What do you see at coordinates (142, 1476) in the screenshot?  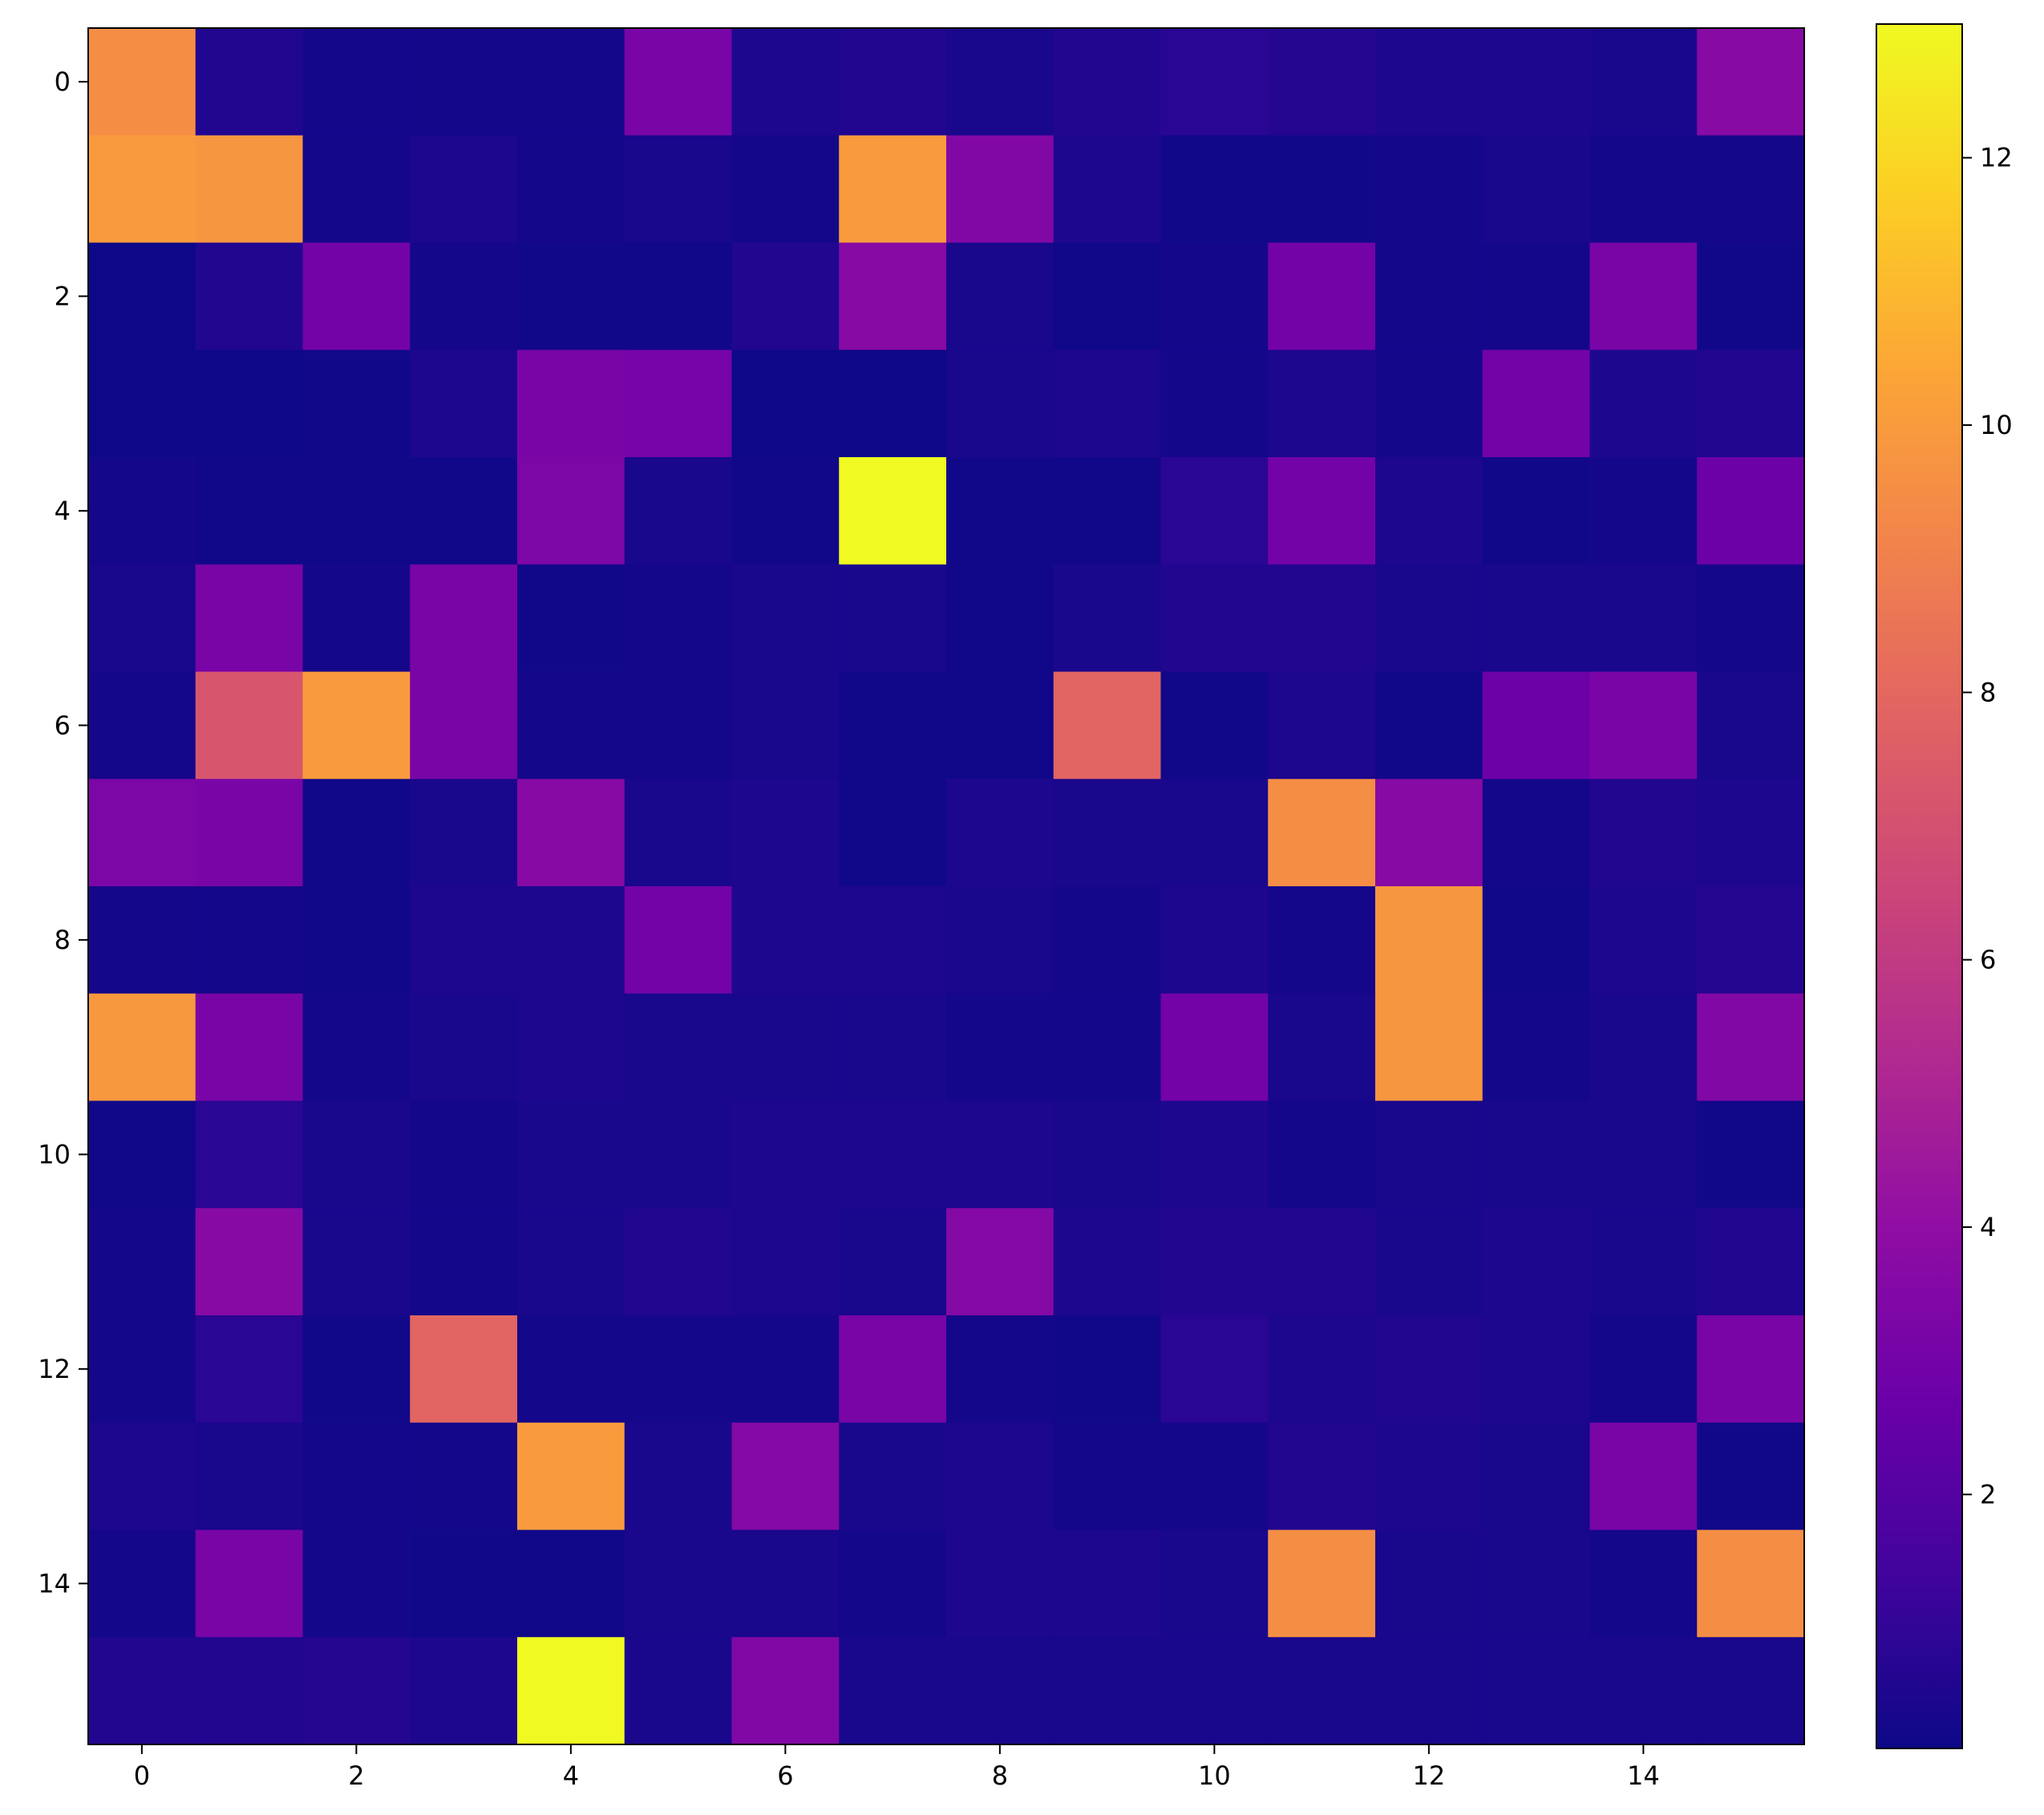 I see `heatmap-cell-r13-c0` at bounding box center [142, 1476].